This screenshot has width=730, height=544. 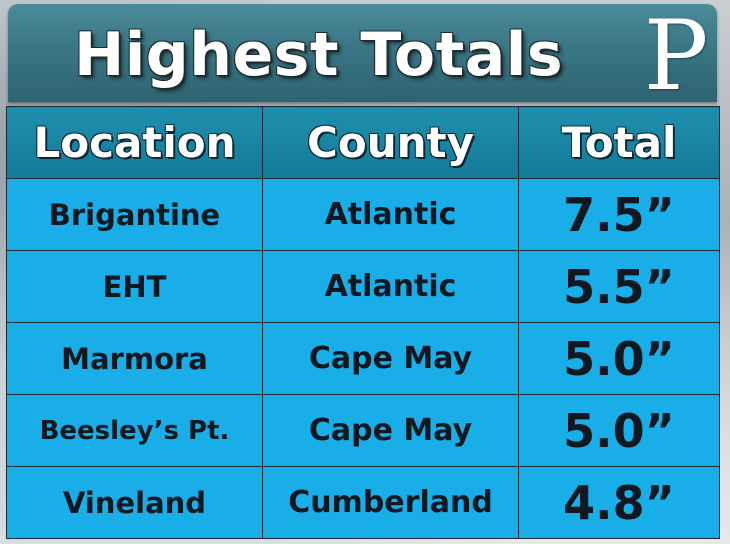 I want to click on location-cell: Marmora, so click(x=134, y=358).